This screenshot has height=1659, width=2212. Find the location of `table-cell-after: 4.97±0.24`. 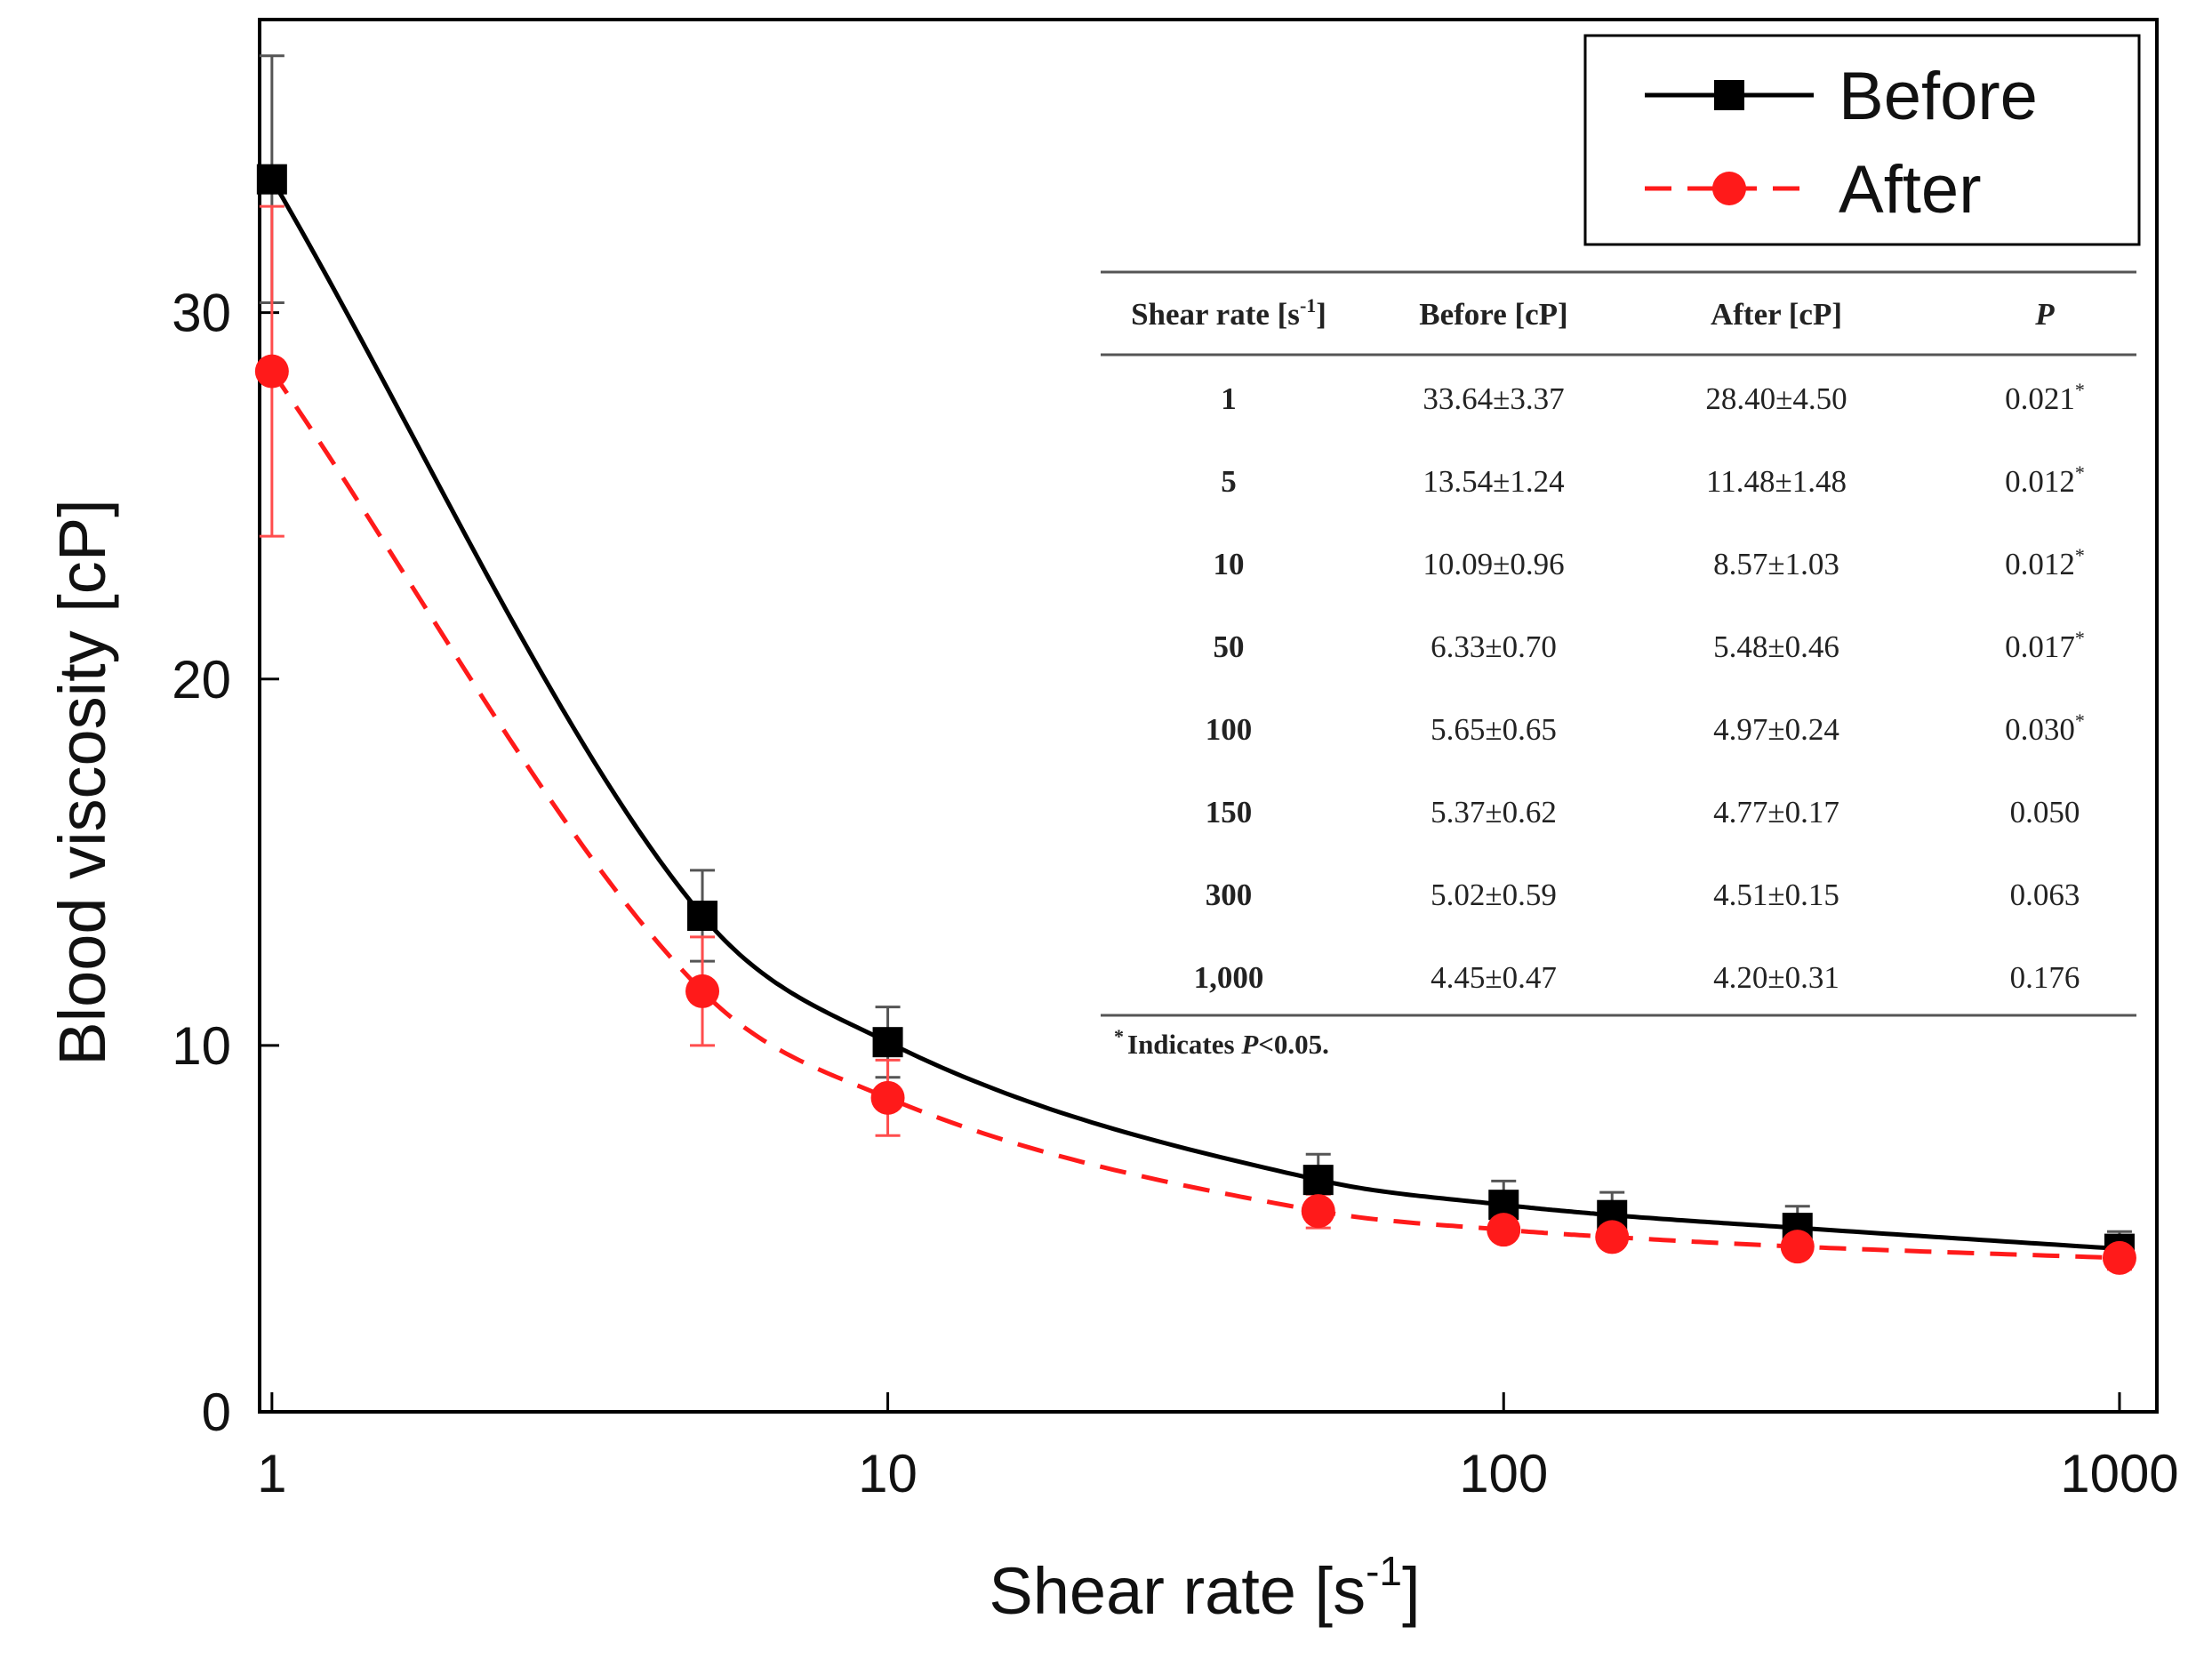

table-cell-after: 4.97±0.24 is located at coordinates (1776, 729).